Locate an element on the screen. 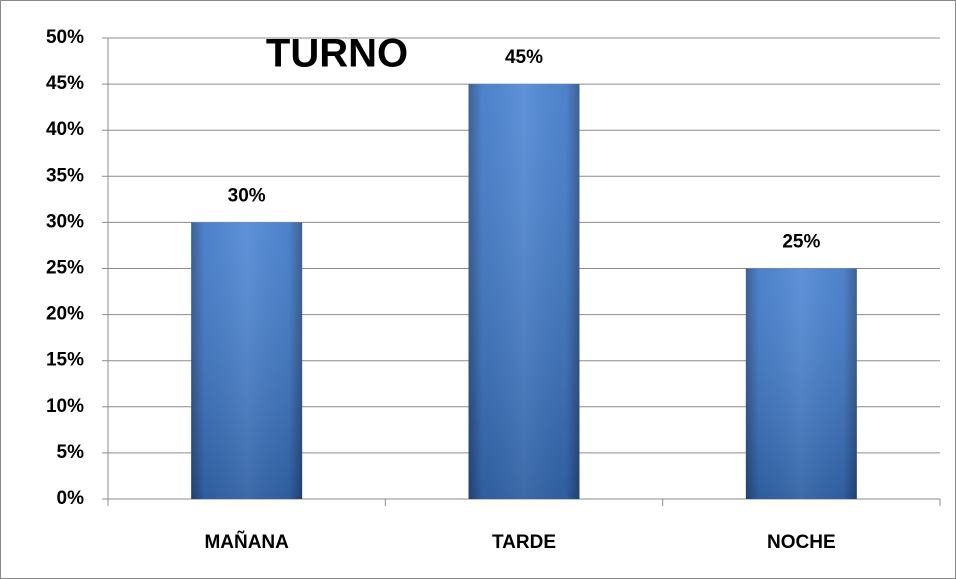 Image resolution: width=956 pixels, height=579 pixels. value-label: 30% is located at coordinates (247, 195).